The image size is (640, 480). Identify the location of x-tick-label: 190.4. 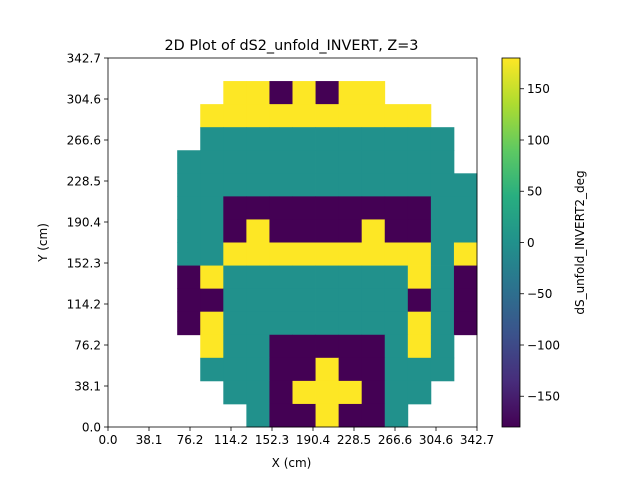
(313, 440).